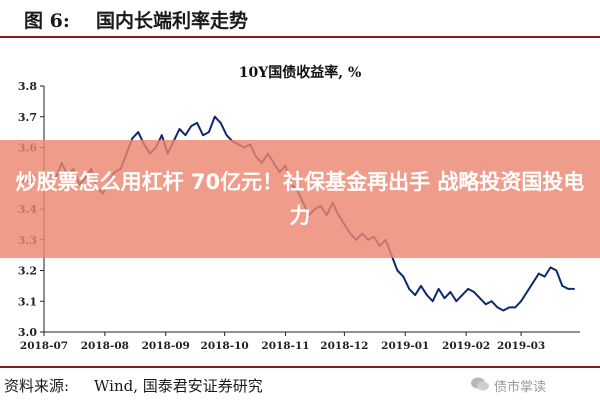 Image resolution: width=600 pixels, height=402 pixels. Describe the element at coordinates (300, 19) in the screenshot. I see `figure-header: 图 6: 国内长端利率走势` at that location.